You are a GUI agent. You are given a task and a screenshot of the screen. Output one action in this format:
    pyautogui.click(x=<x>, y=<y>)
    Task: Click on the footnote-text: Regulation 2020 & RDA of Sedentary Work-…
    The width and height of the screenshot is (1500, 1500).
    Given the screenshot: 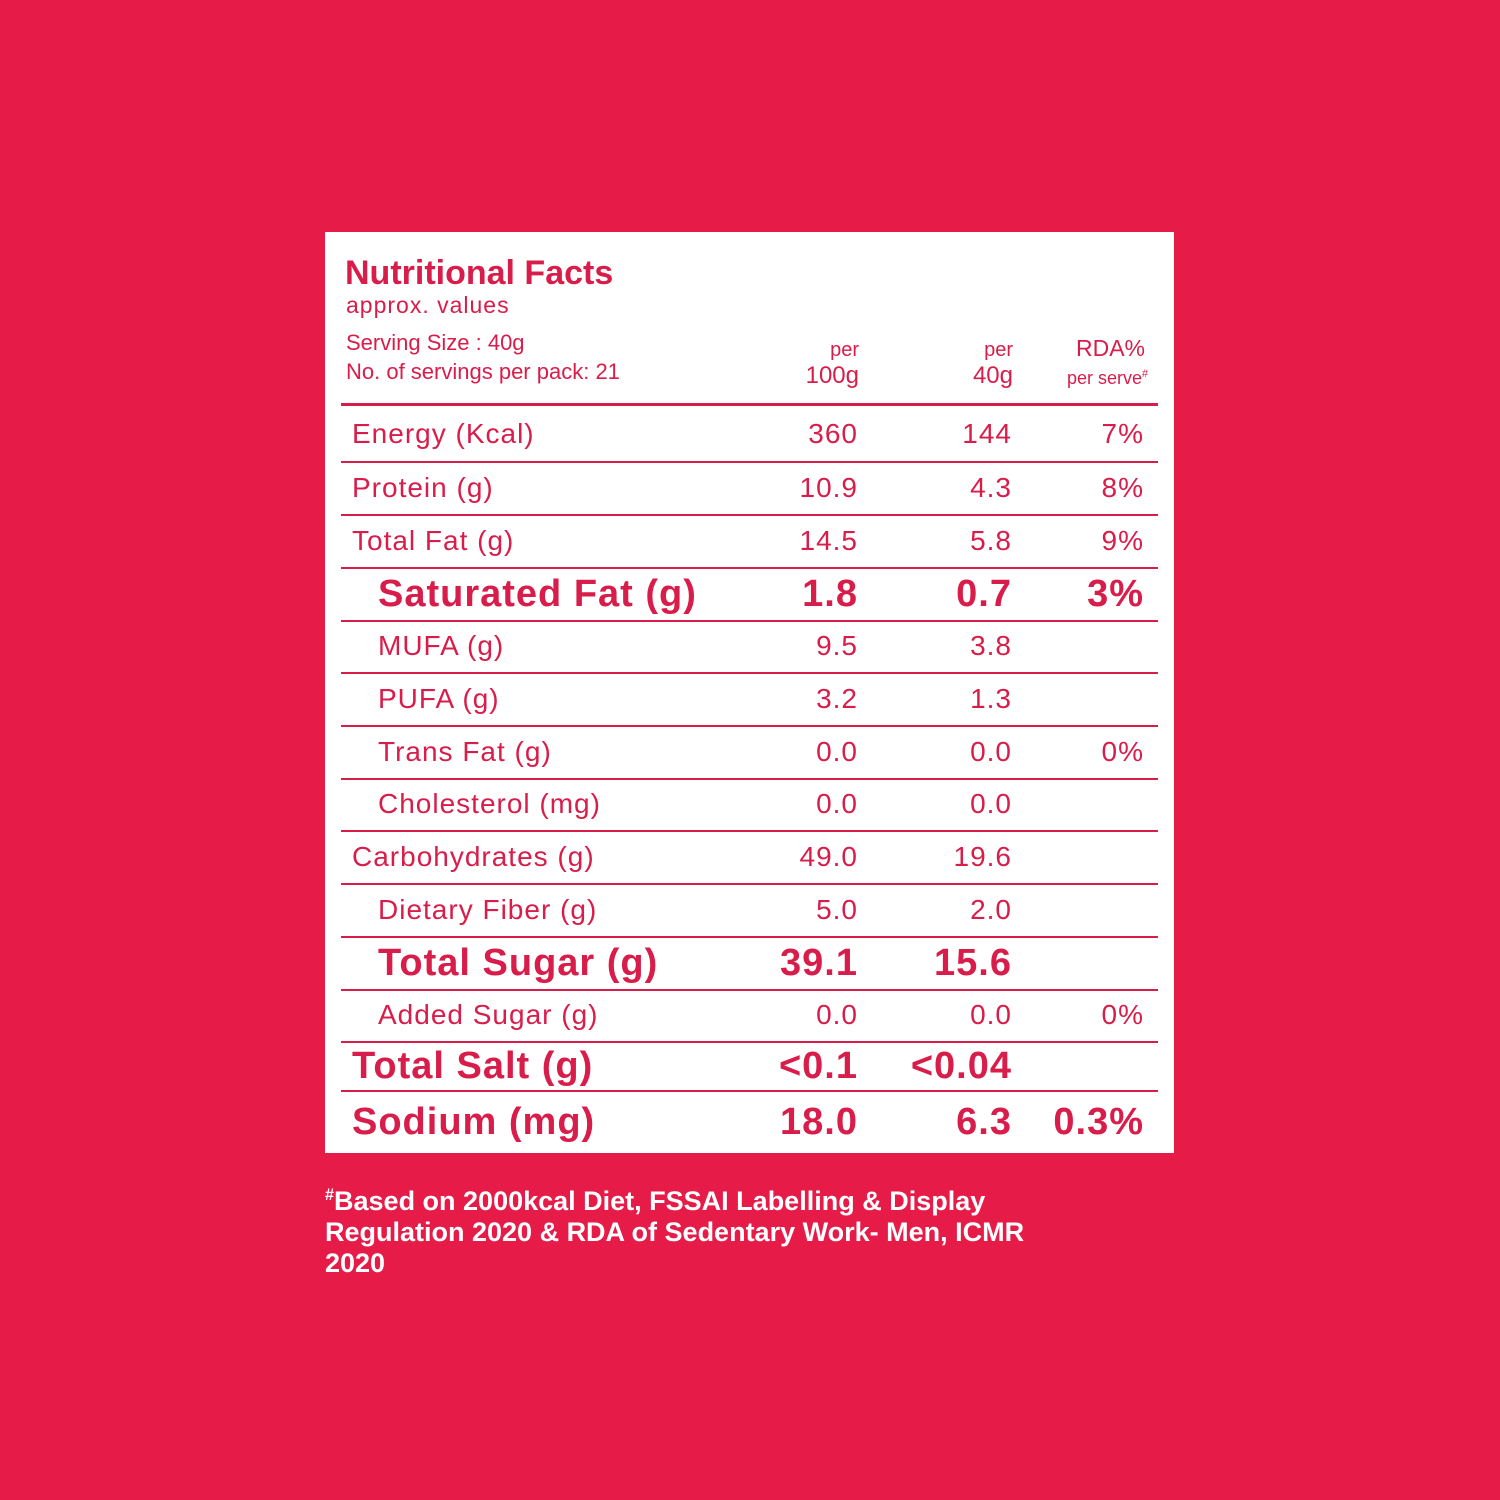 What is the action you would take?
    pyautogui.click(x=675, y=1232)
    